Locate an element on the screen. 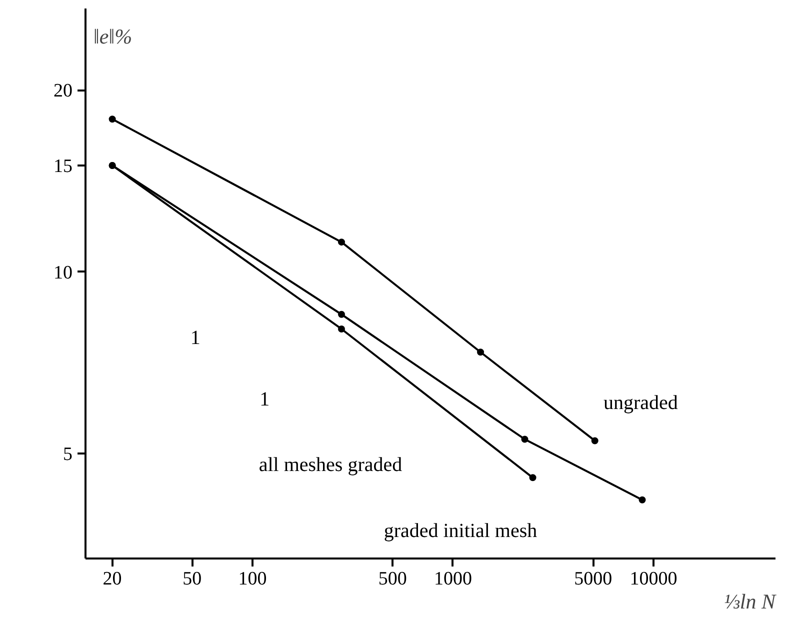 This screenshot has width=785, height=618. y-axis-title: ‖e‖% is located at coordinates (113, 36).